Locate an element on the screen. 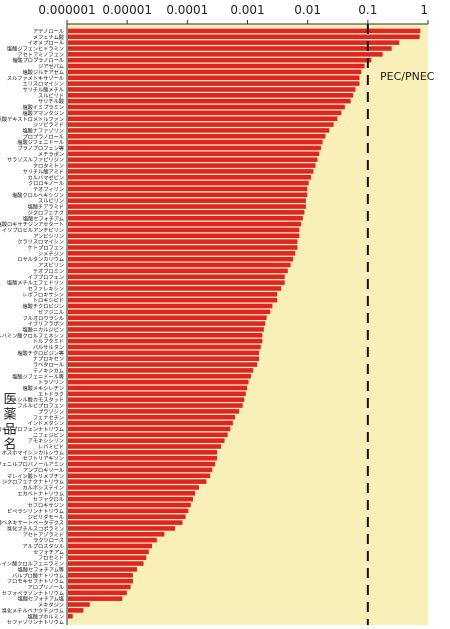 This screenshot has height=629, width=450. category-label: カルボシステイン is located at coordinates (43, 488).